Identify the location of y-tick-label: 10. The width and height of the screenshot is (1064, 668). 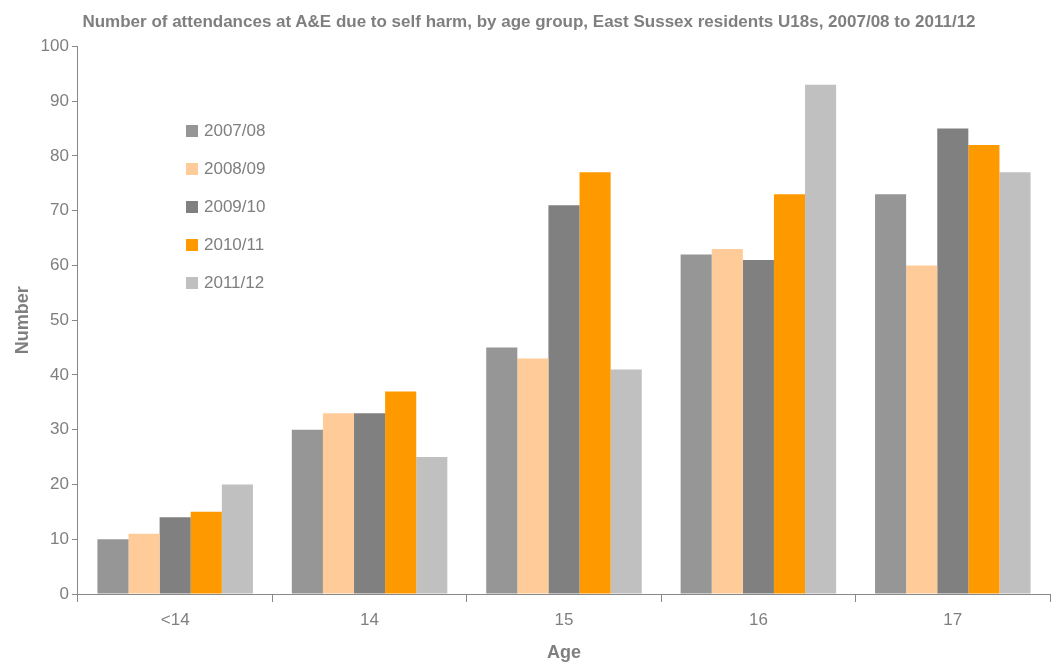
(59, 538).